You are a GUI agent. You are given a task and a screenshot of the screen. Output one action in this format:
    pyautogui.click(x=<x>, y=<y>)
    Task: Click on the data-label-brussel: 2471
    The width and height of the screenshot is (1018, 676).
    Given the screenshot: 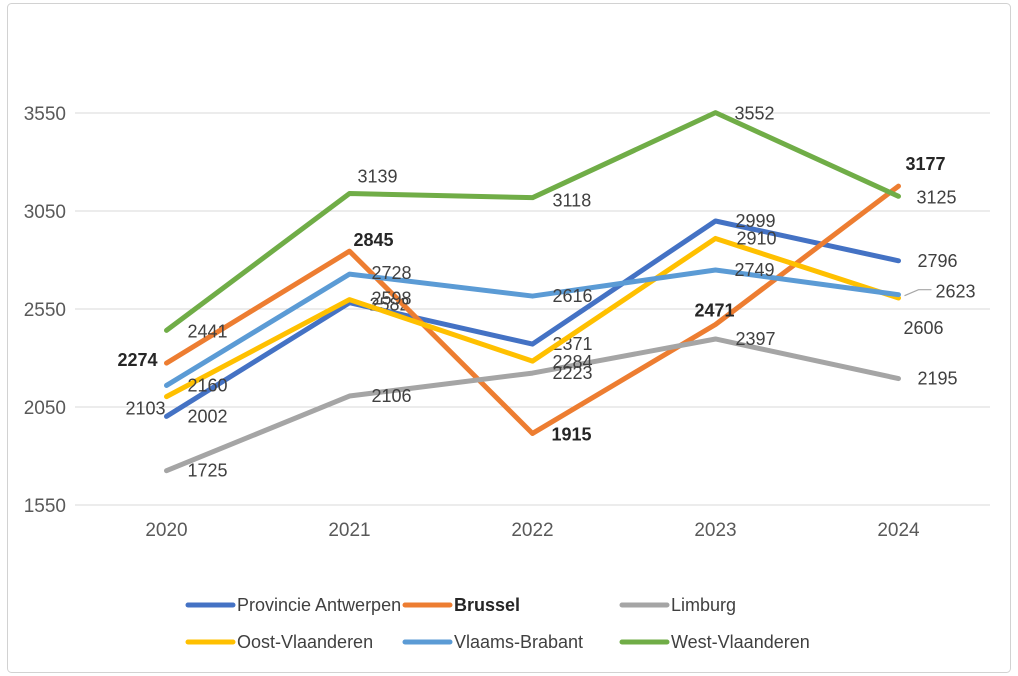 What is the action you would take?
    pyautogui.click(x=715, y=310)
    